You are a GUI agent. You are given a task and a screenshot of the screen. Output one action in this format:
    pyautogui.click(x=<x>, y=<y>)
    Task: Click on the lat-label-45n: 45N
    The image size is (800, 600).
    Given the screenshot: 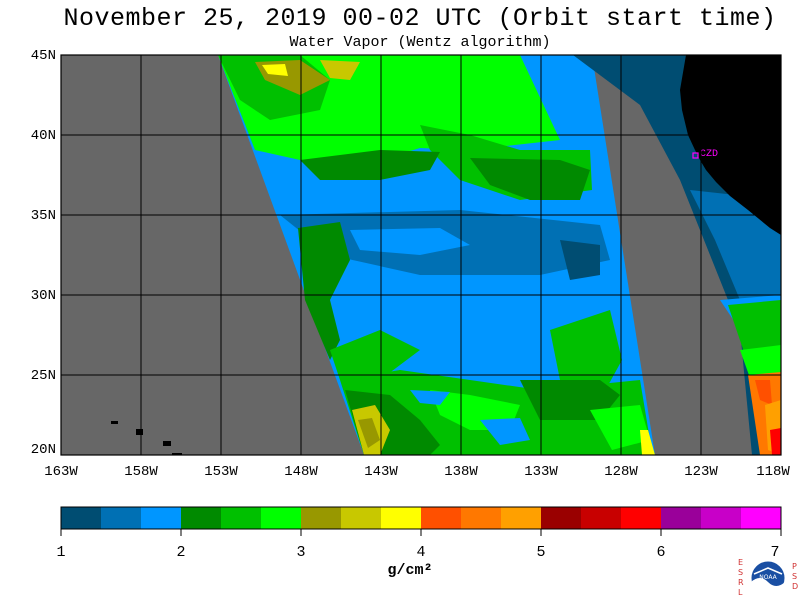 What is the action you would take?
    pyautogui.click(x=43, y=56)
    